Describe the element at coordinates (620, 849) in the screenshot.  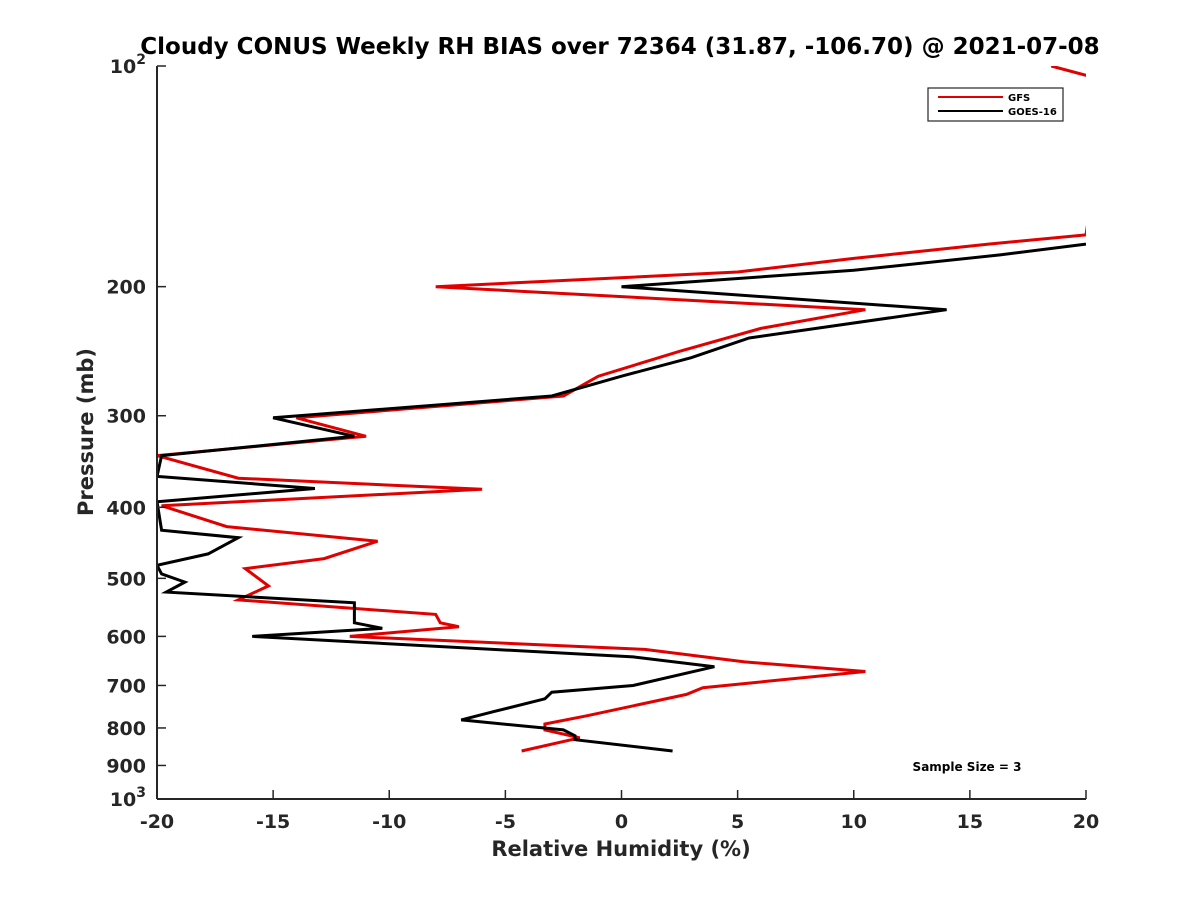
I see `x-axis-label: Relative Humidity (%)` at that location.